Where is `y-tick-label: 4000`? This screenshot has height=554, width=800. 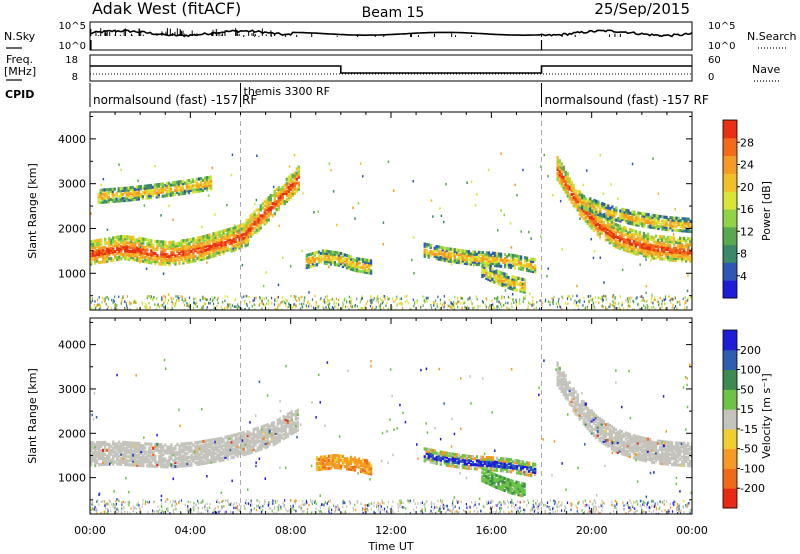 y-tick-label: 4000 is located at coordinates (72, 139).